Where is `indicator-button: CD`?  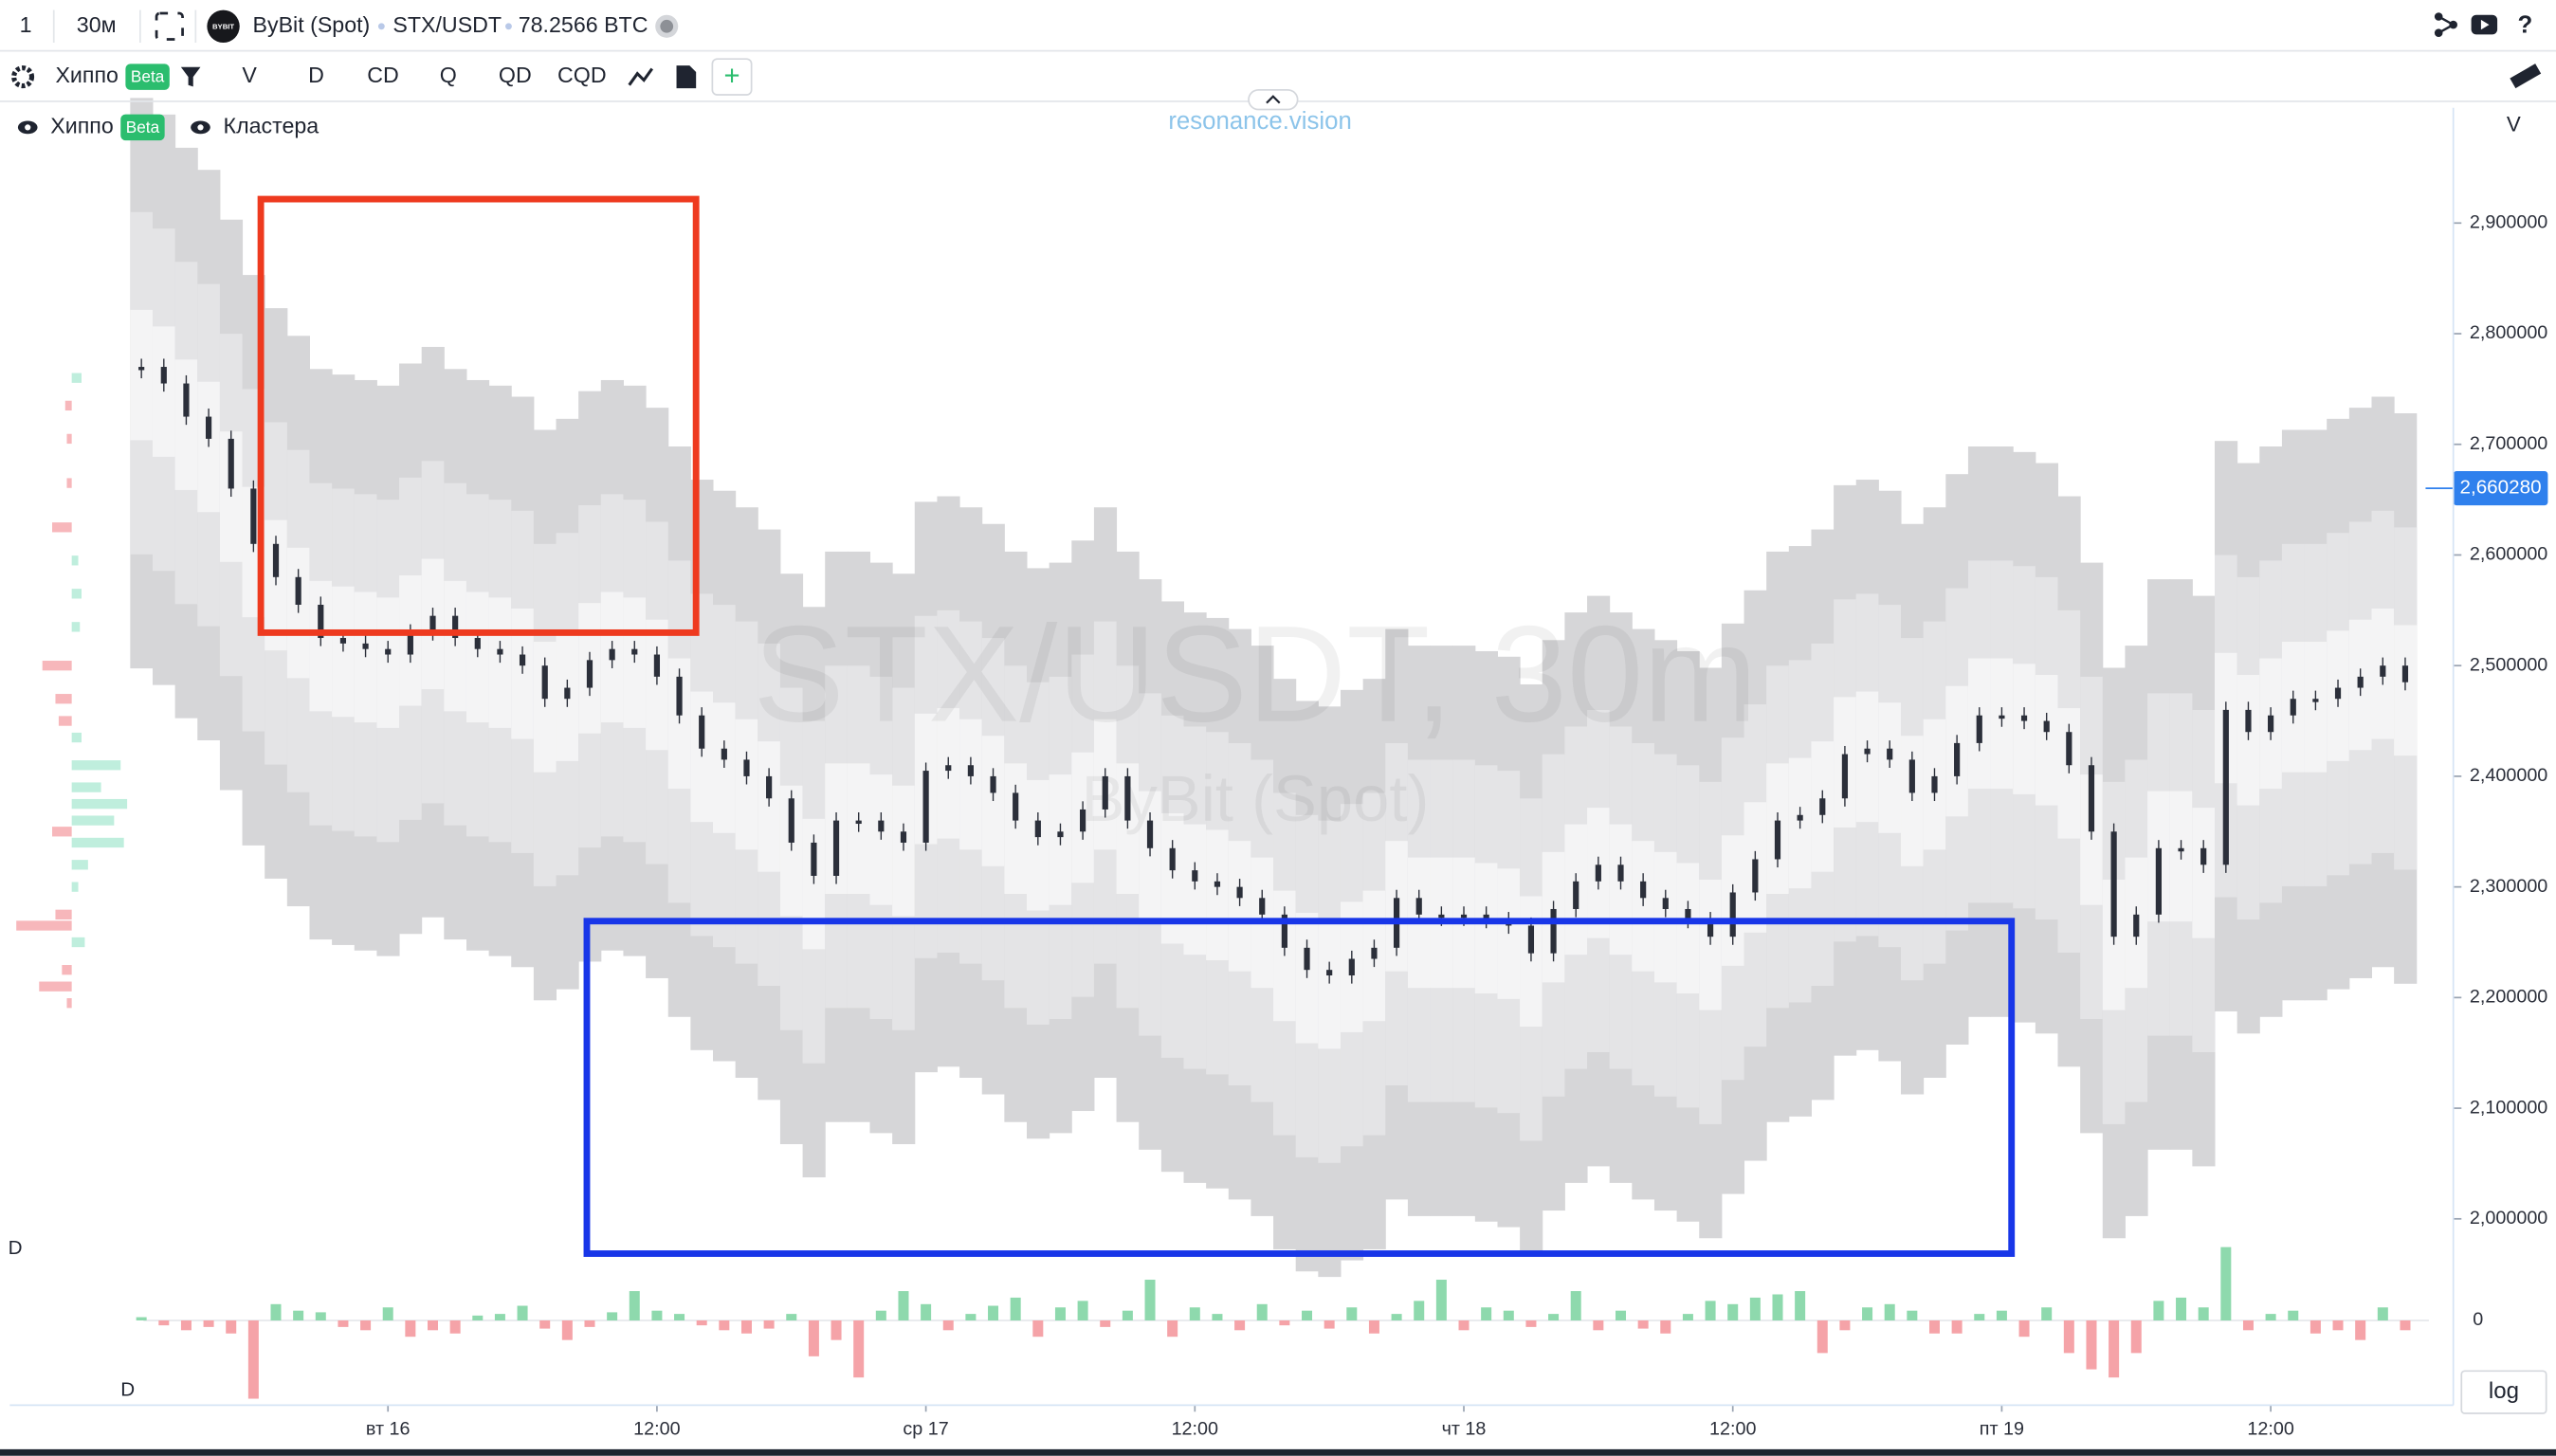 indicator-button: CD is located at coordinates (383, 75).